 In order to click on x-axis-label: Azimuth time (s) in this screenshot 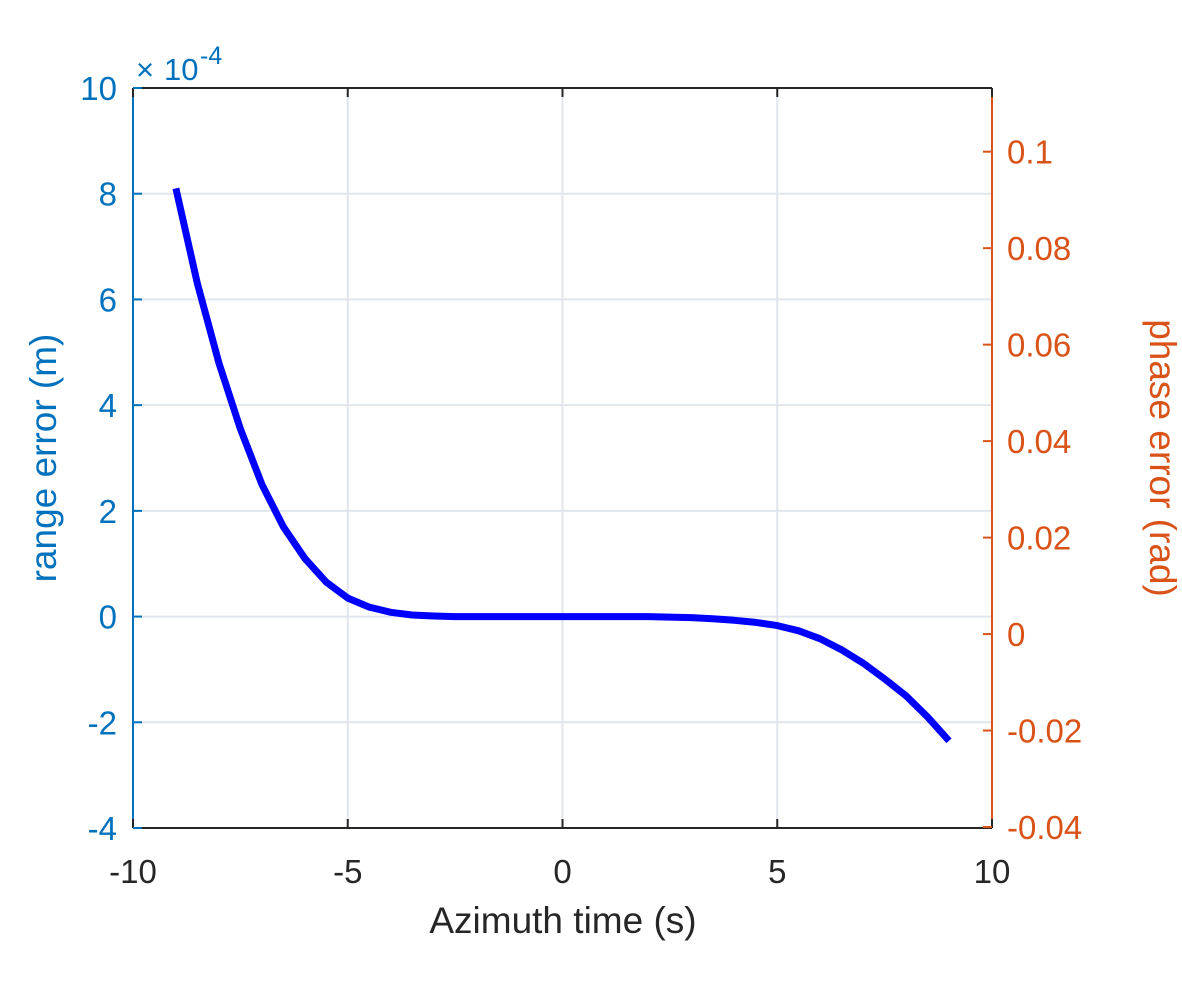, I will do `click(562, 920)`.